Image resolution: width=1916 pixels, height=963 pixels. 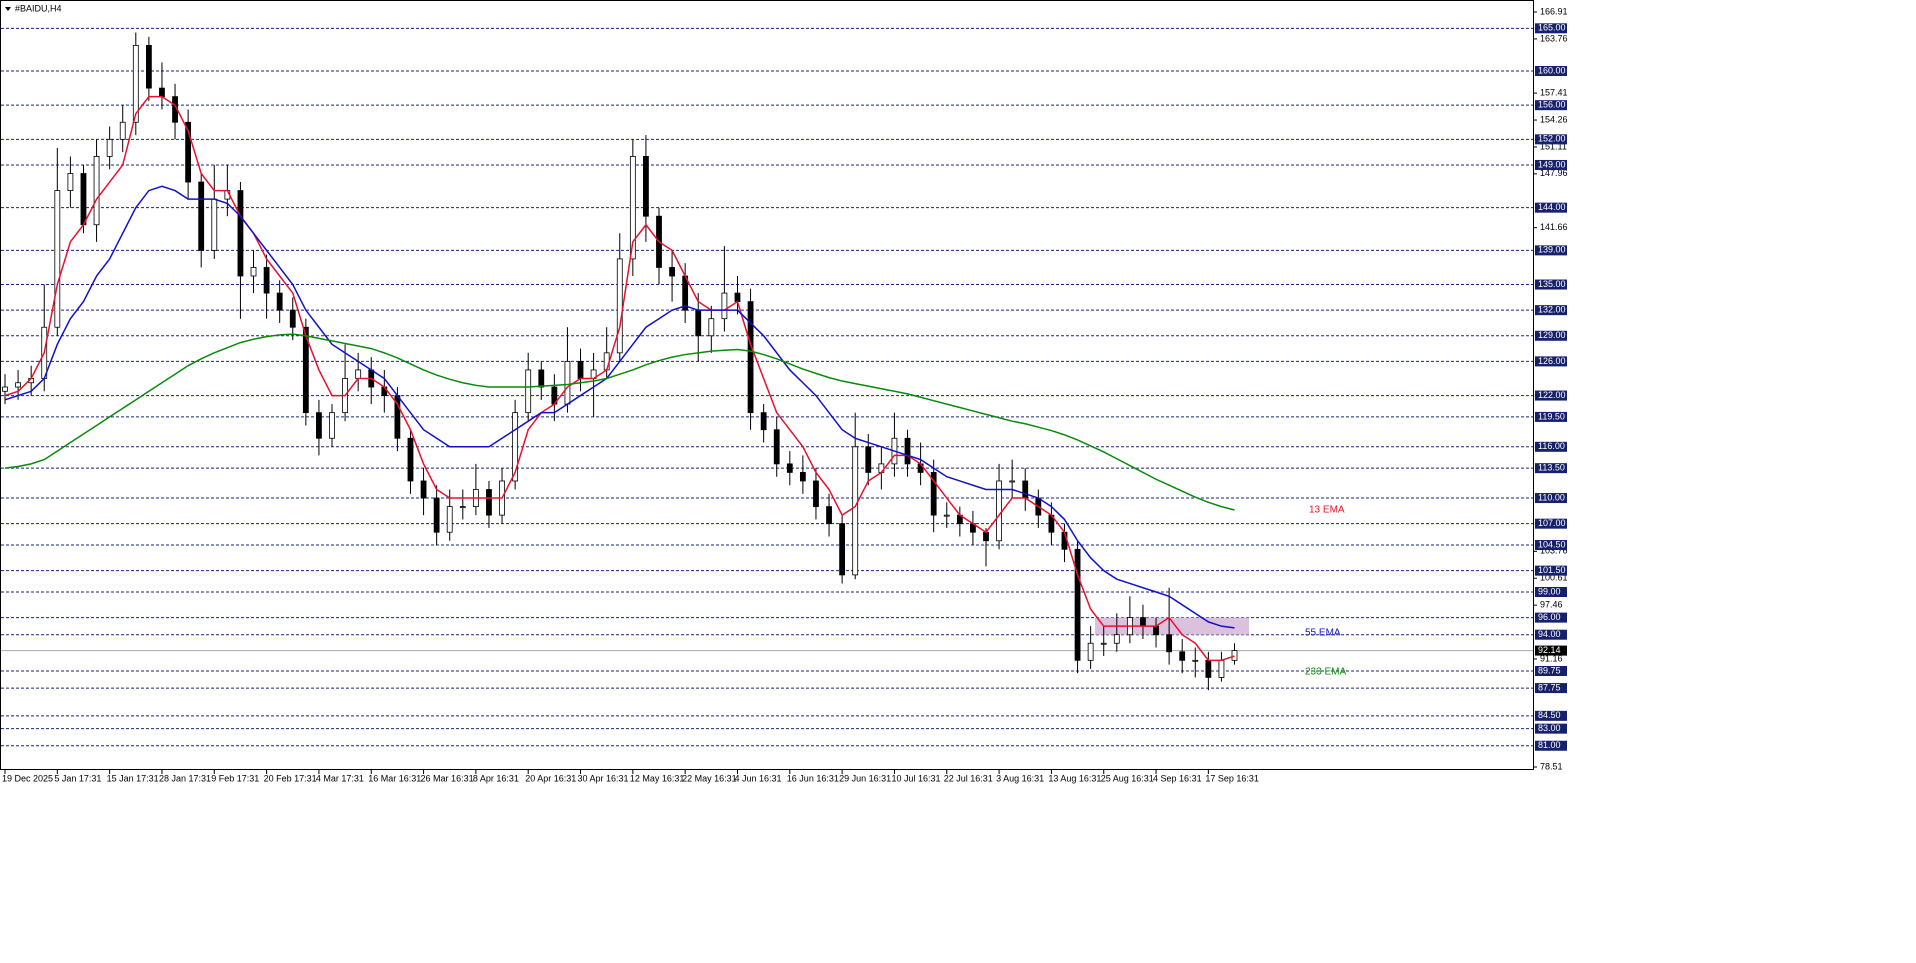 What do you see at coordinates (1232, 778) in the screenshot?
I see `x-tick-label: 17 Sep 16:31` at bounding box center [1232, 778].